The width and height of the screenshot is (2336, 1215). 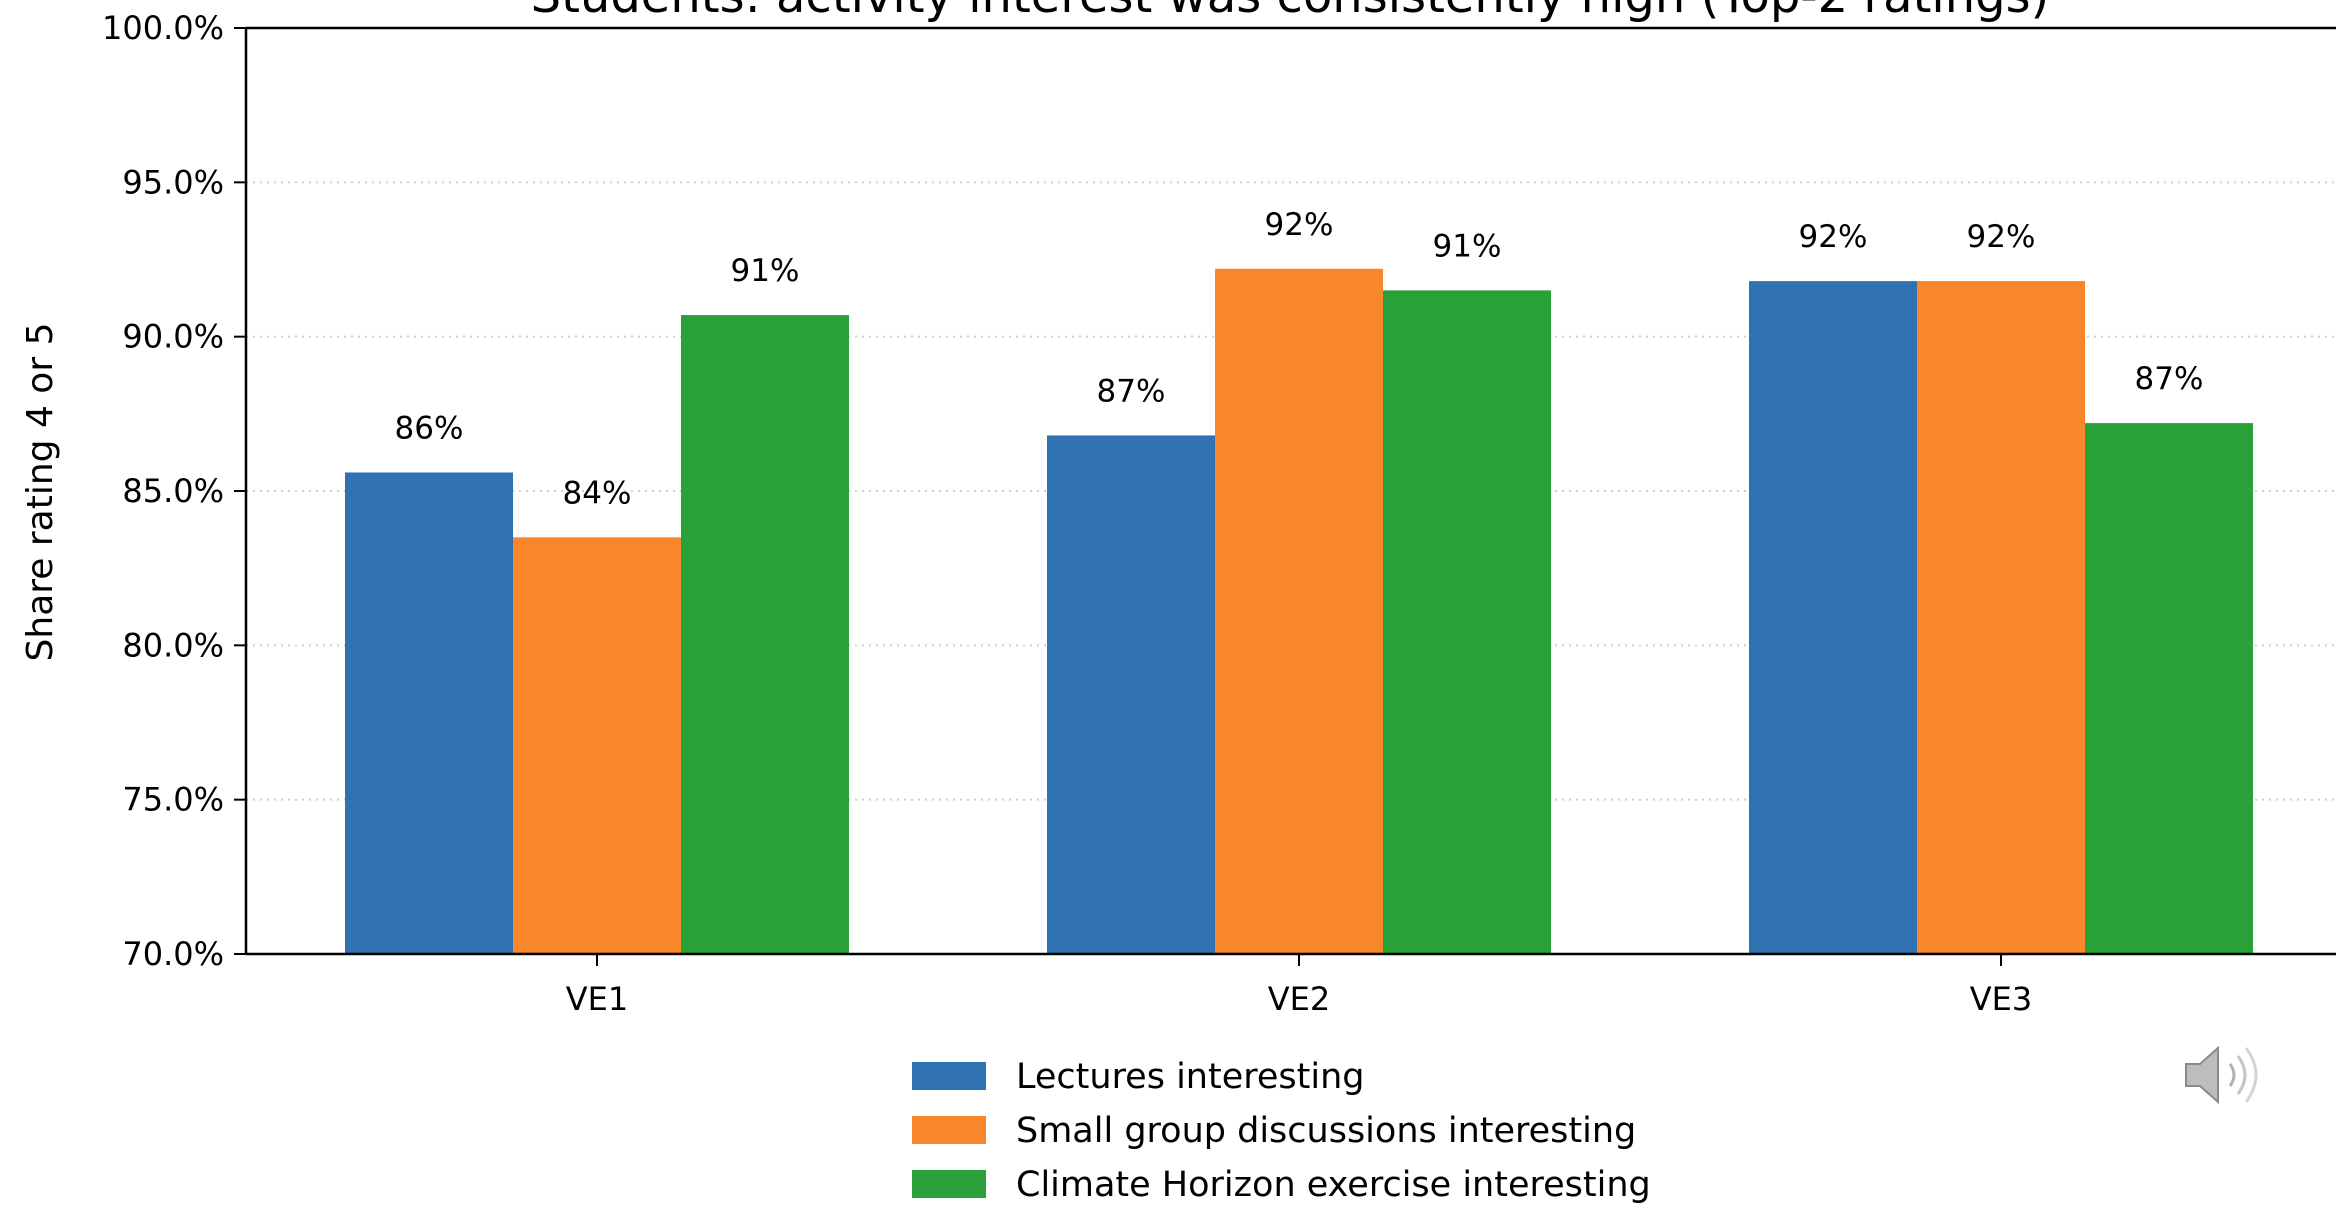 I want to click on x-tick-label: VE2, so click(x=1299, y=999).